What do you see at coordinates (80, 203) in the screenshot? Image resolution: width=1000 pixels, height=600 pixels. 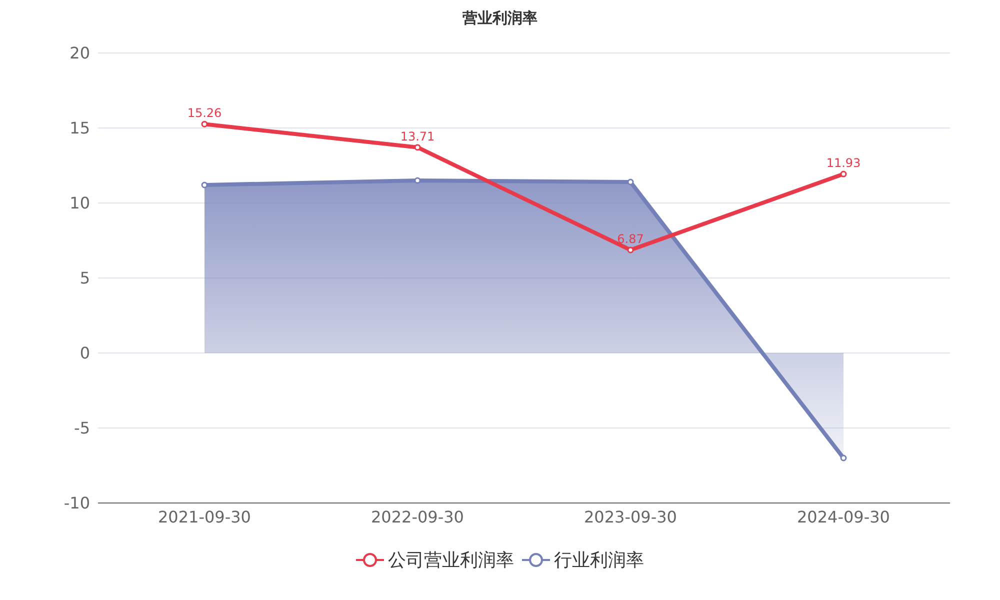 I see `y-tick-label: 10` at bounding box center [80, 203].